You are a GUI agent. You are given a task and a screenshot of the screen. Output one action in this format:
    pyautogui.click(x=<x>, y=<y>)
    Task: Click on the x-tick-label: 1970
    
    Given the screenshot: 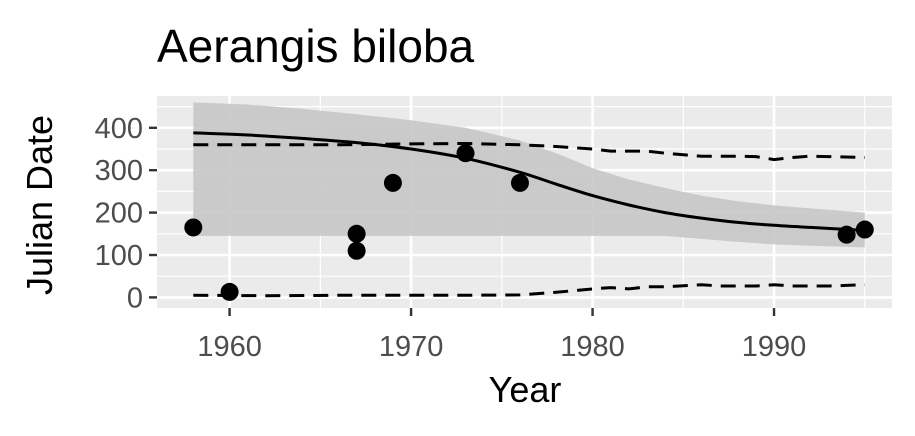 What is the action you would take?
    pyautogui.click(x=411, y=347)
    